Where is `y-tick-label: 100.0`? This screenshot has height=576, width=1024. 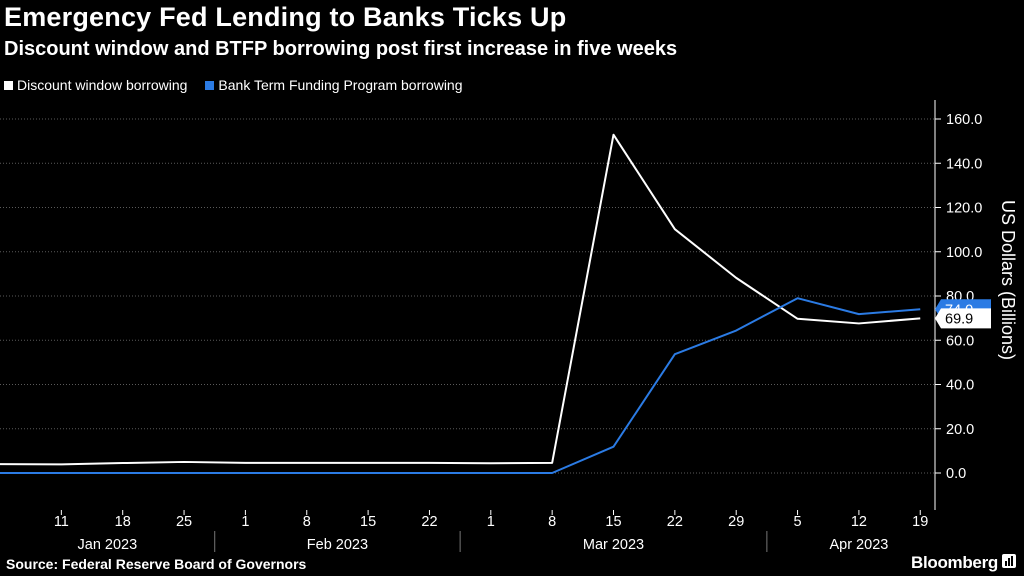
y-tick-label: 100.0 is located at coordinates (964, 253).